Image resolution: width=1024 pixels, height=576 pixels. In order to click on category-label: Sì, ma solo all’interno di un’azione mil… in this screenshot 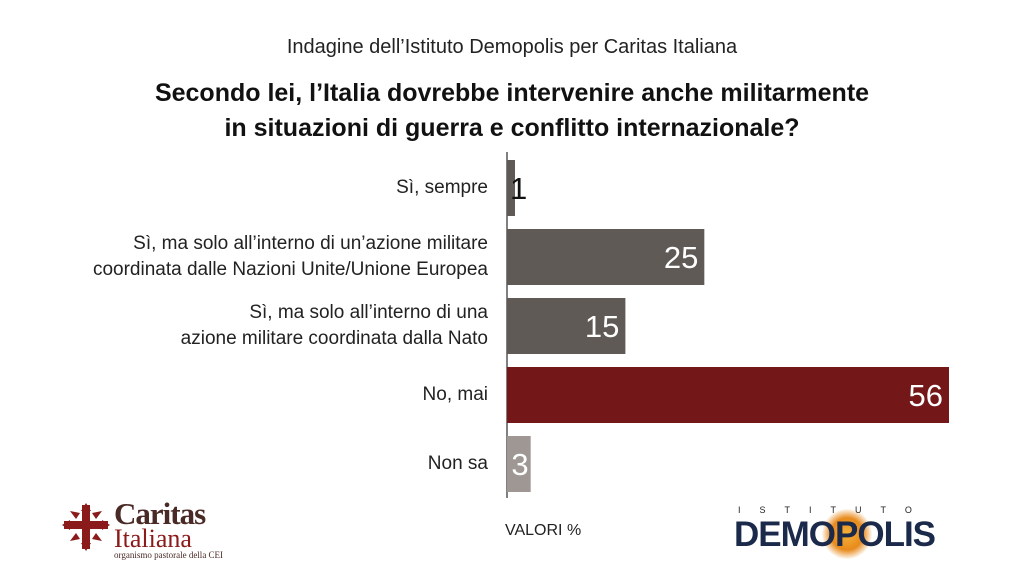, I will do `click(268, 257)`.